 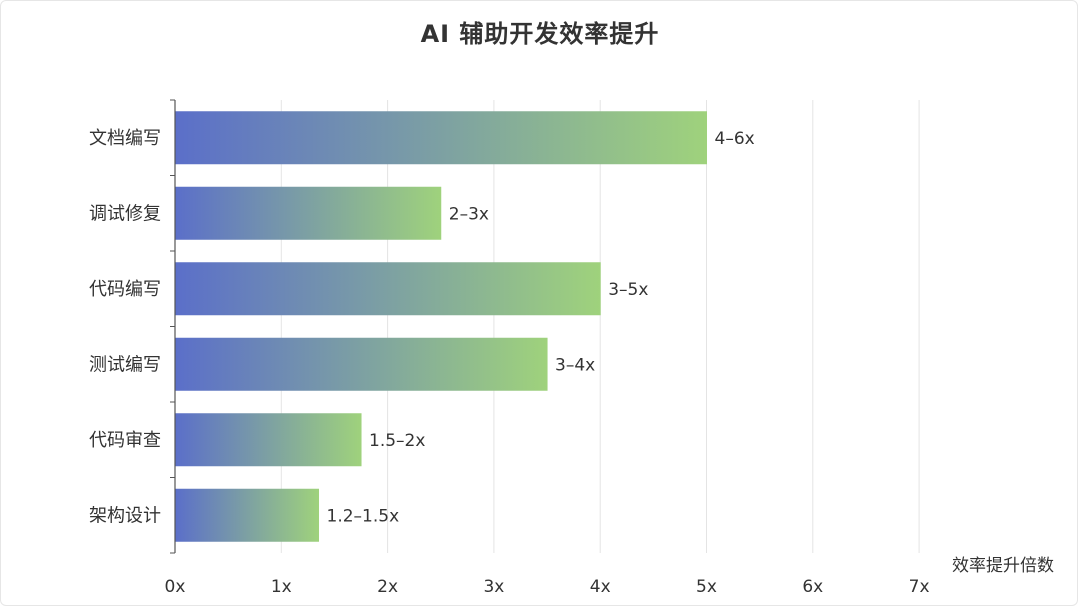 What do you see at coordinates (125, 440) in the screenshot?
I see `category-label: 代码审查` at bounding box center [125, 440].